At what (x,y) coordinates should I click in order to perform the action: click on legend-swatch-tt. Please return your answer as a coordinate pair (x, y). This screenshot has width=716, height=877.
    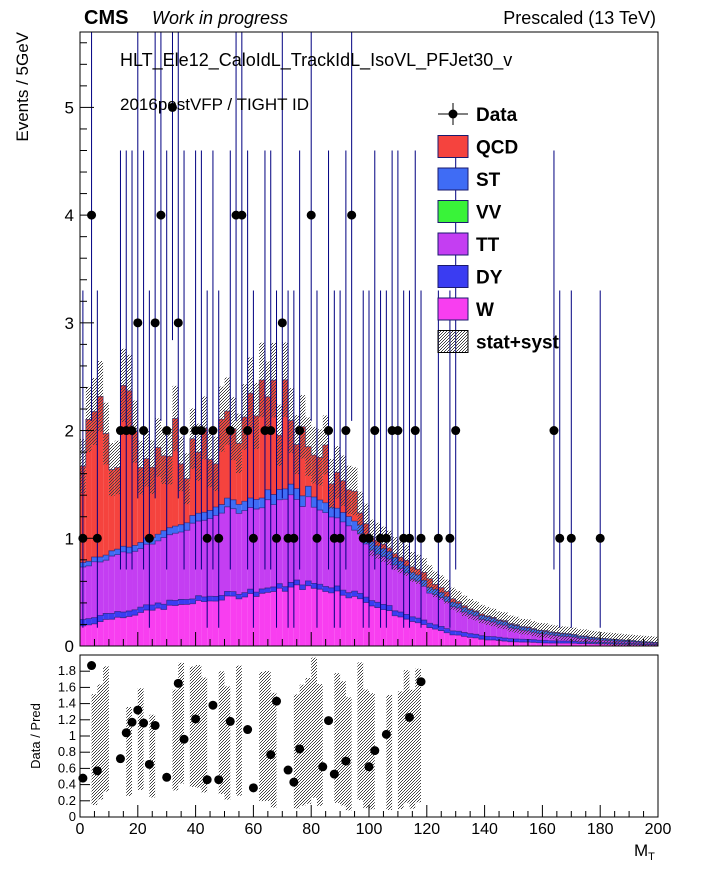
    Looking at the image, I should click on (453, 244).